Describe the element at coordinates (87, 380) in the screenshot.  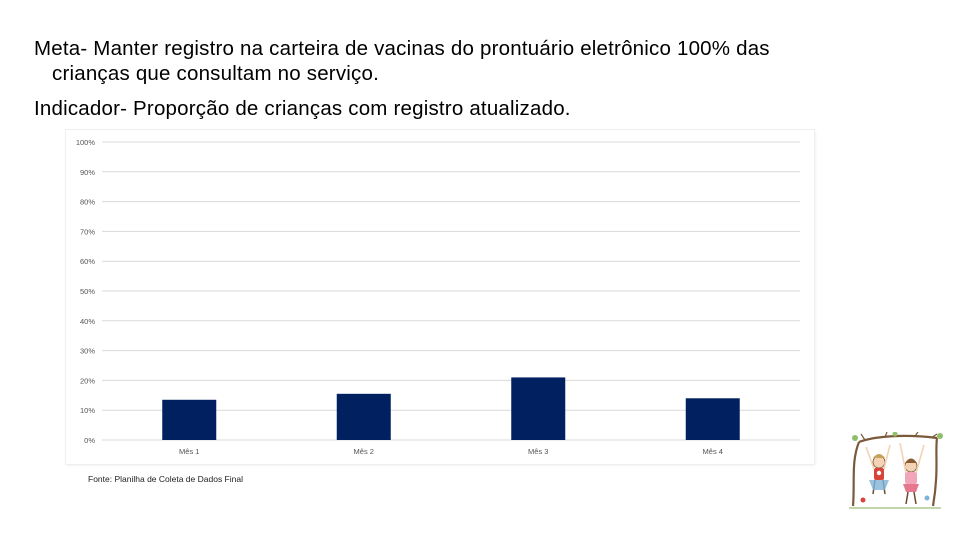
I see `y-tick-label: 20%` at that location.